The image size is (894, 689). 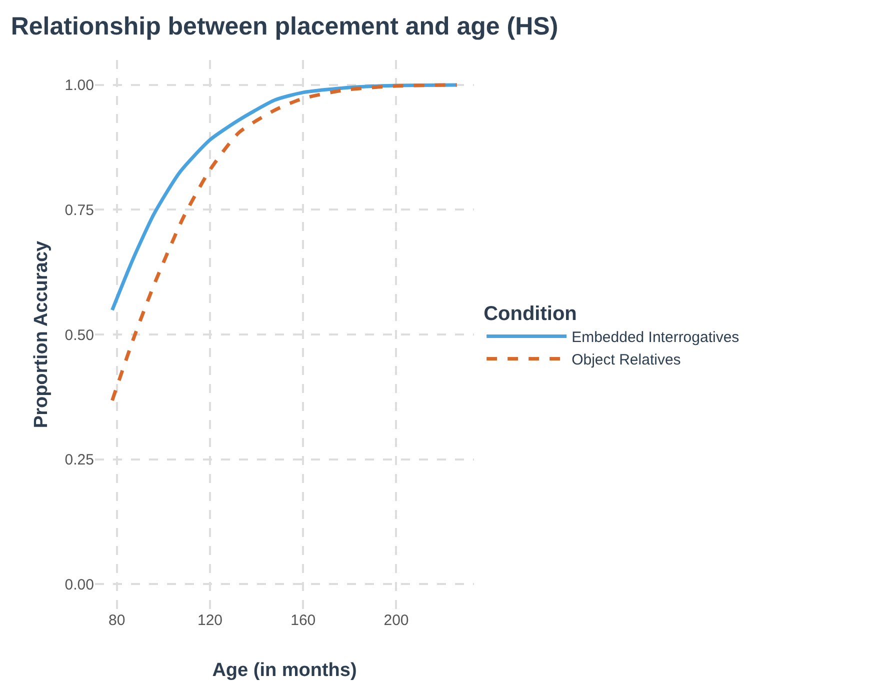 I want to click on x-tick-label: 80, so click(x=117, y=620).